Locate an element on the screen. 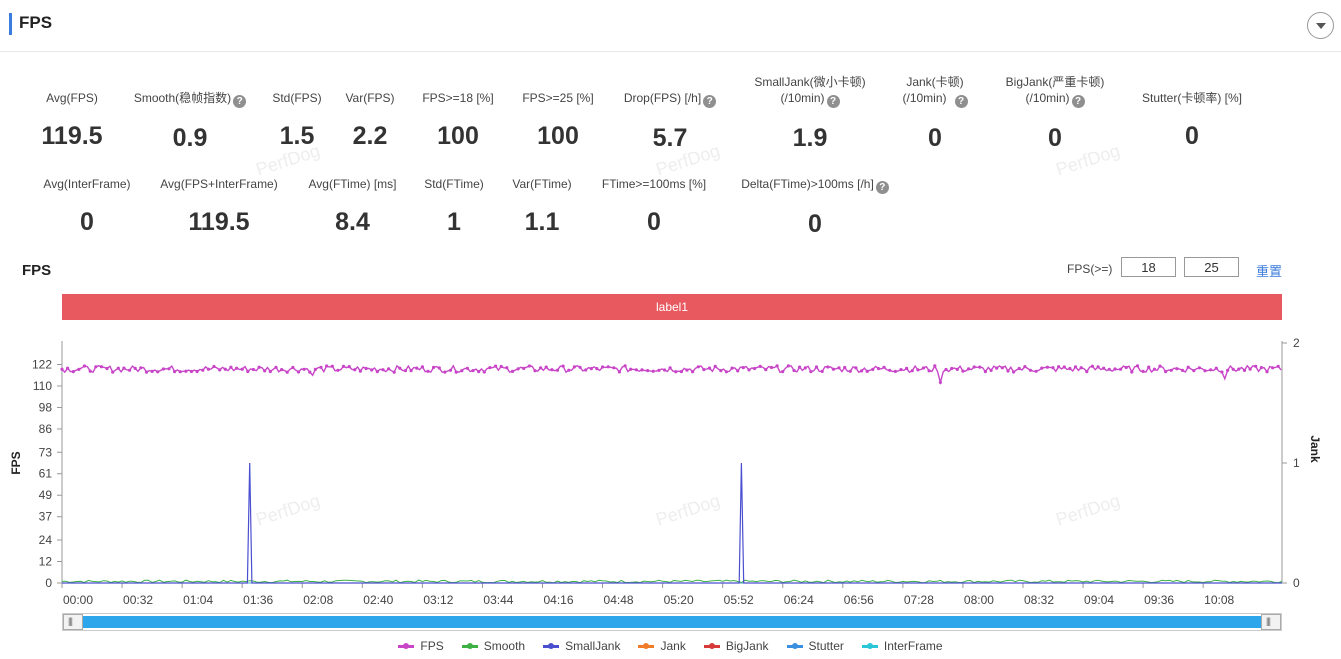 The width and height of the screenshot is (1341, 659). stat-smooth: Smooth(稳帧指数)? 0.9 is located at coordinates (190, 121).